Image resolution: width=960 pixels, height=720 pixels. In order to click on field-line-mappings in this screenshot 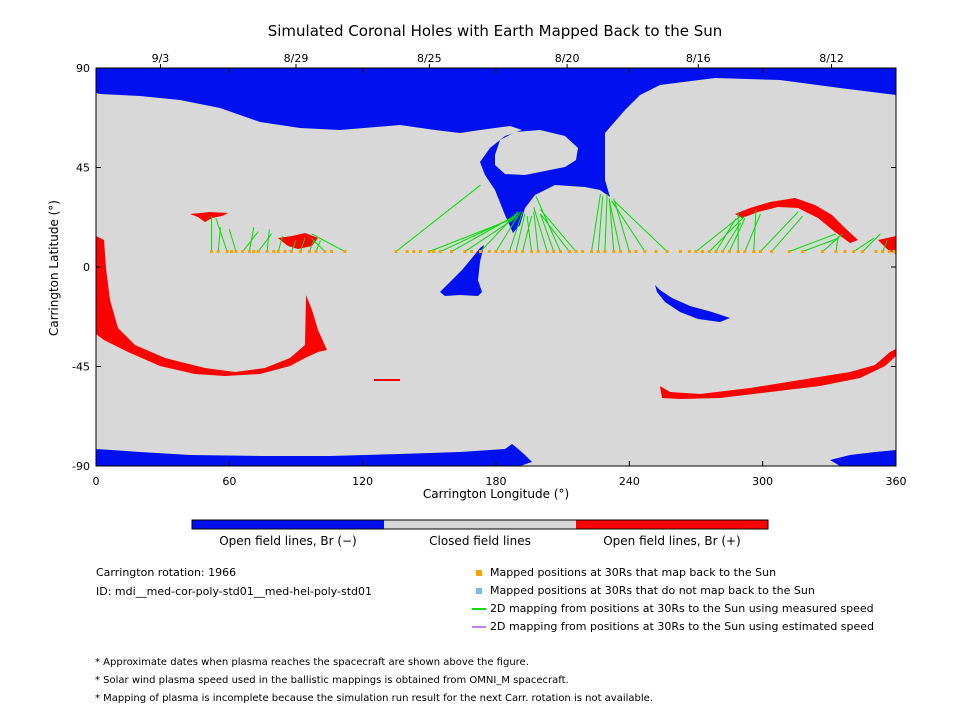, I will do `click(549, 218)`.